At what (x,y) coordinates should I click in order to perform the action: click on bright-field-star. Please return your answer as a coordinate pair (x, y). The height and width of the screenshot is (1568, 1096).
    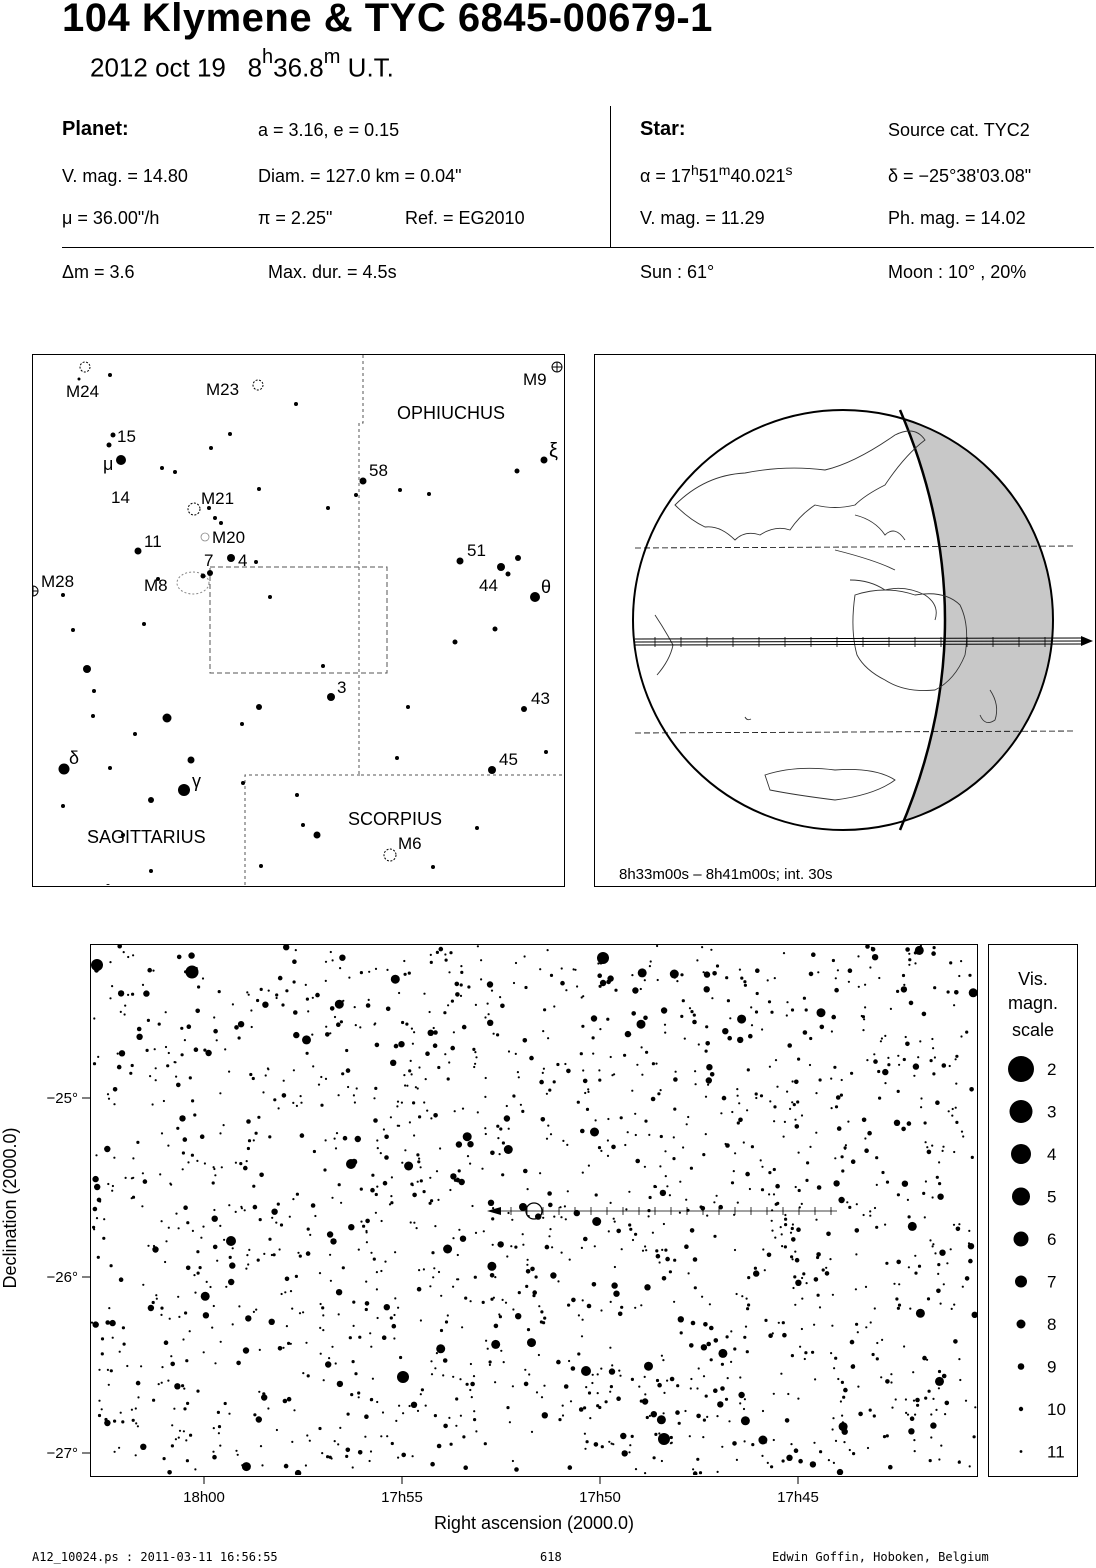
    Looking at the image, I should click on (192, 972).